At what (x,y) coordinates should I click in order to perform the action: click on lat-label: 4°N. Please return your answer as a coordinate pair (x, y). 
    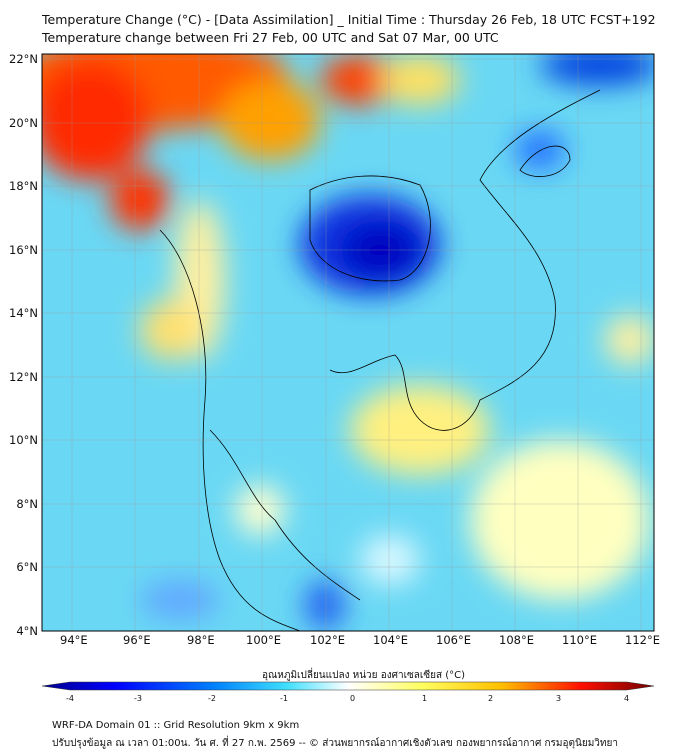
    Looking at the image, I should click on (27, 631).